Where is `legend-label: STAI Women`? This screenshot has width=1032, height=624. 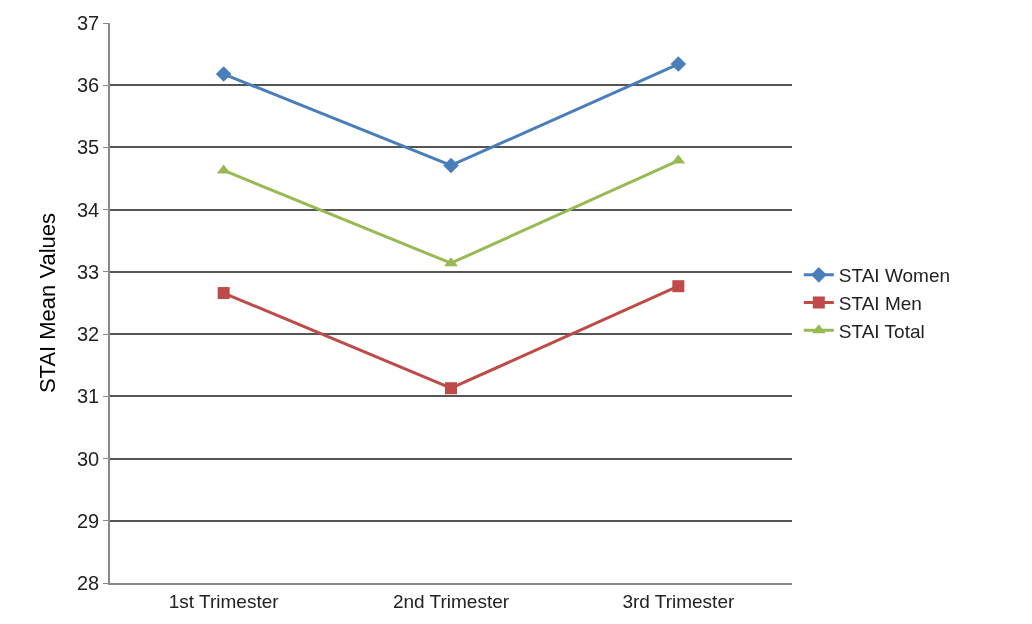
legend-label: STAI Women is located at coordinates (894, 276).